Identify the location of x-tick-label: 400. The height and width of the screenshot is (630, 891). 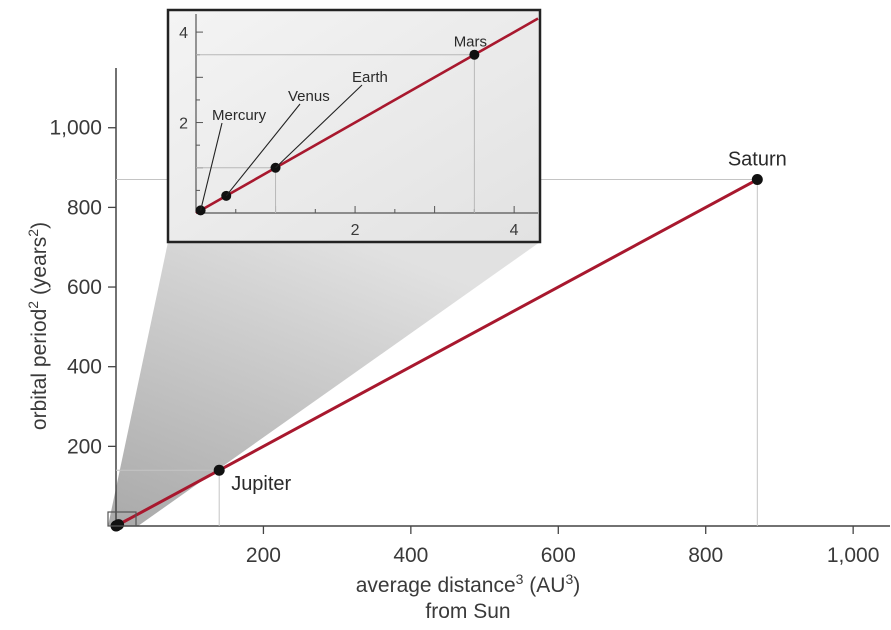
(410, 555).